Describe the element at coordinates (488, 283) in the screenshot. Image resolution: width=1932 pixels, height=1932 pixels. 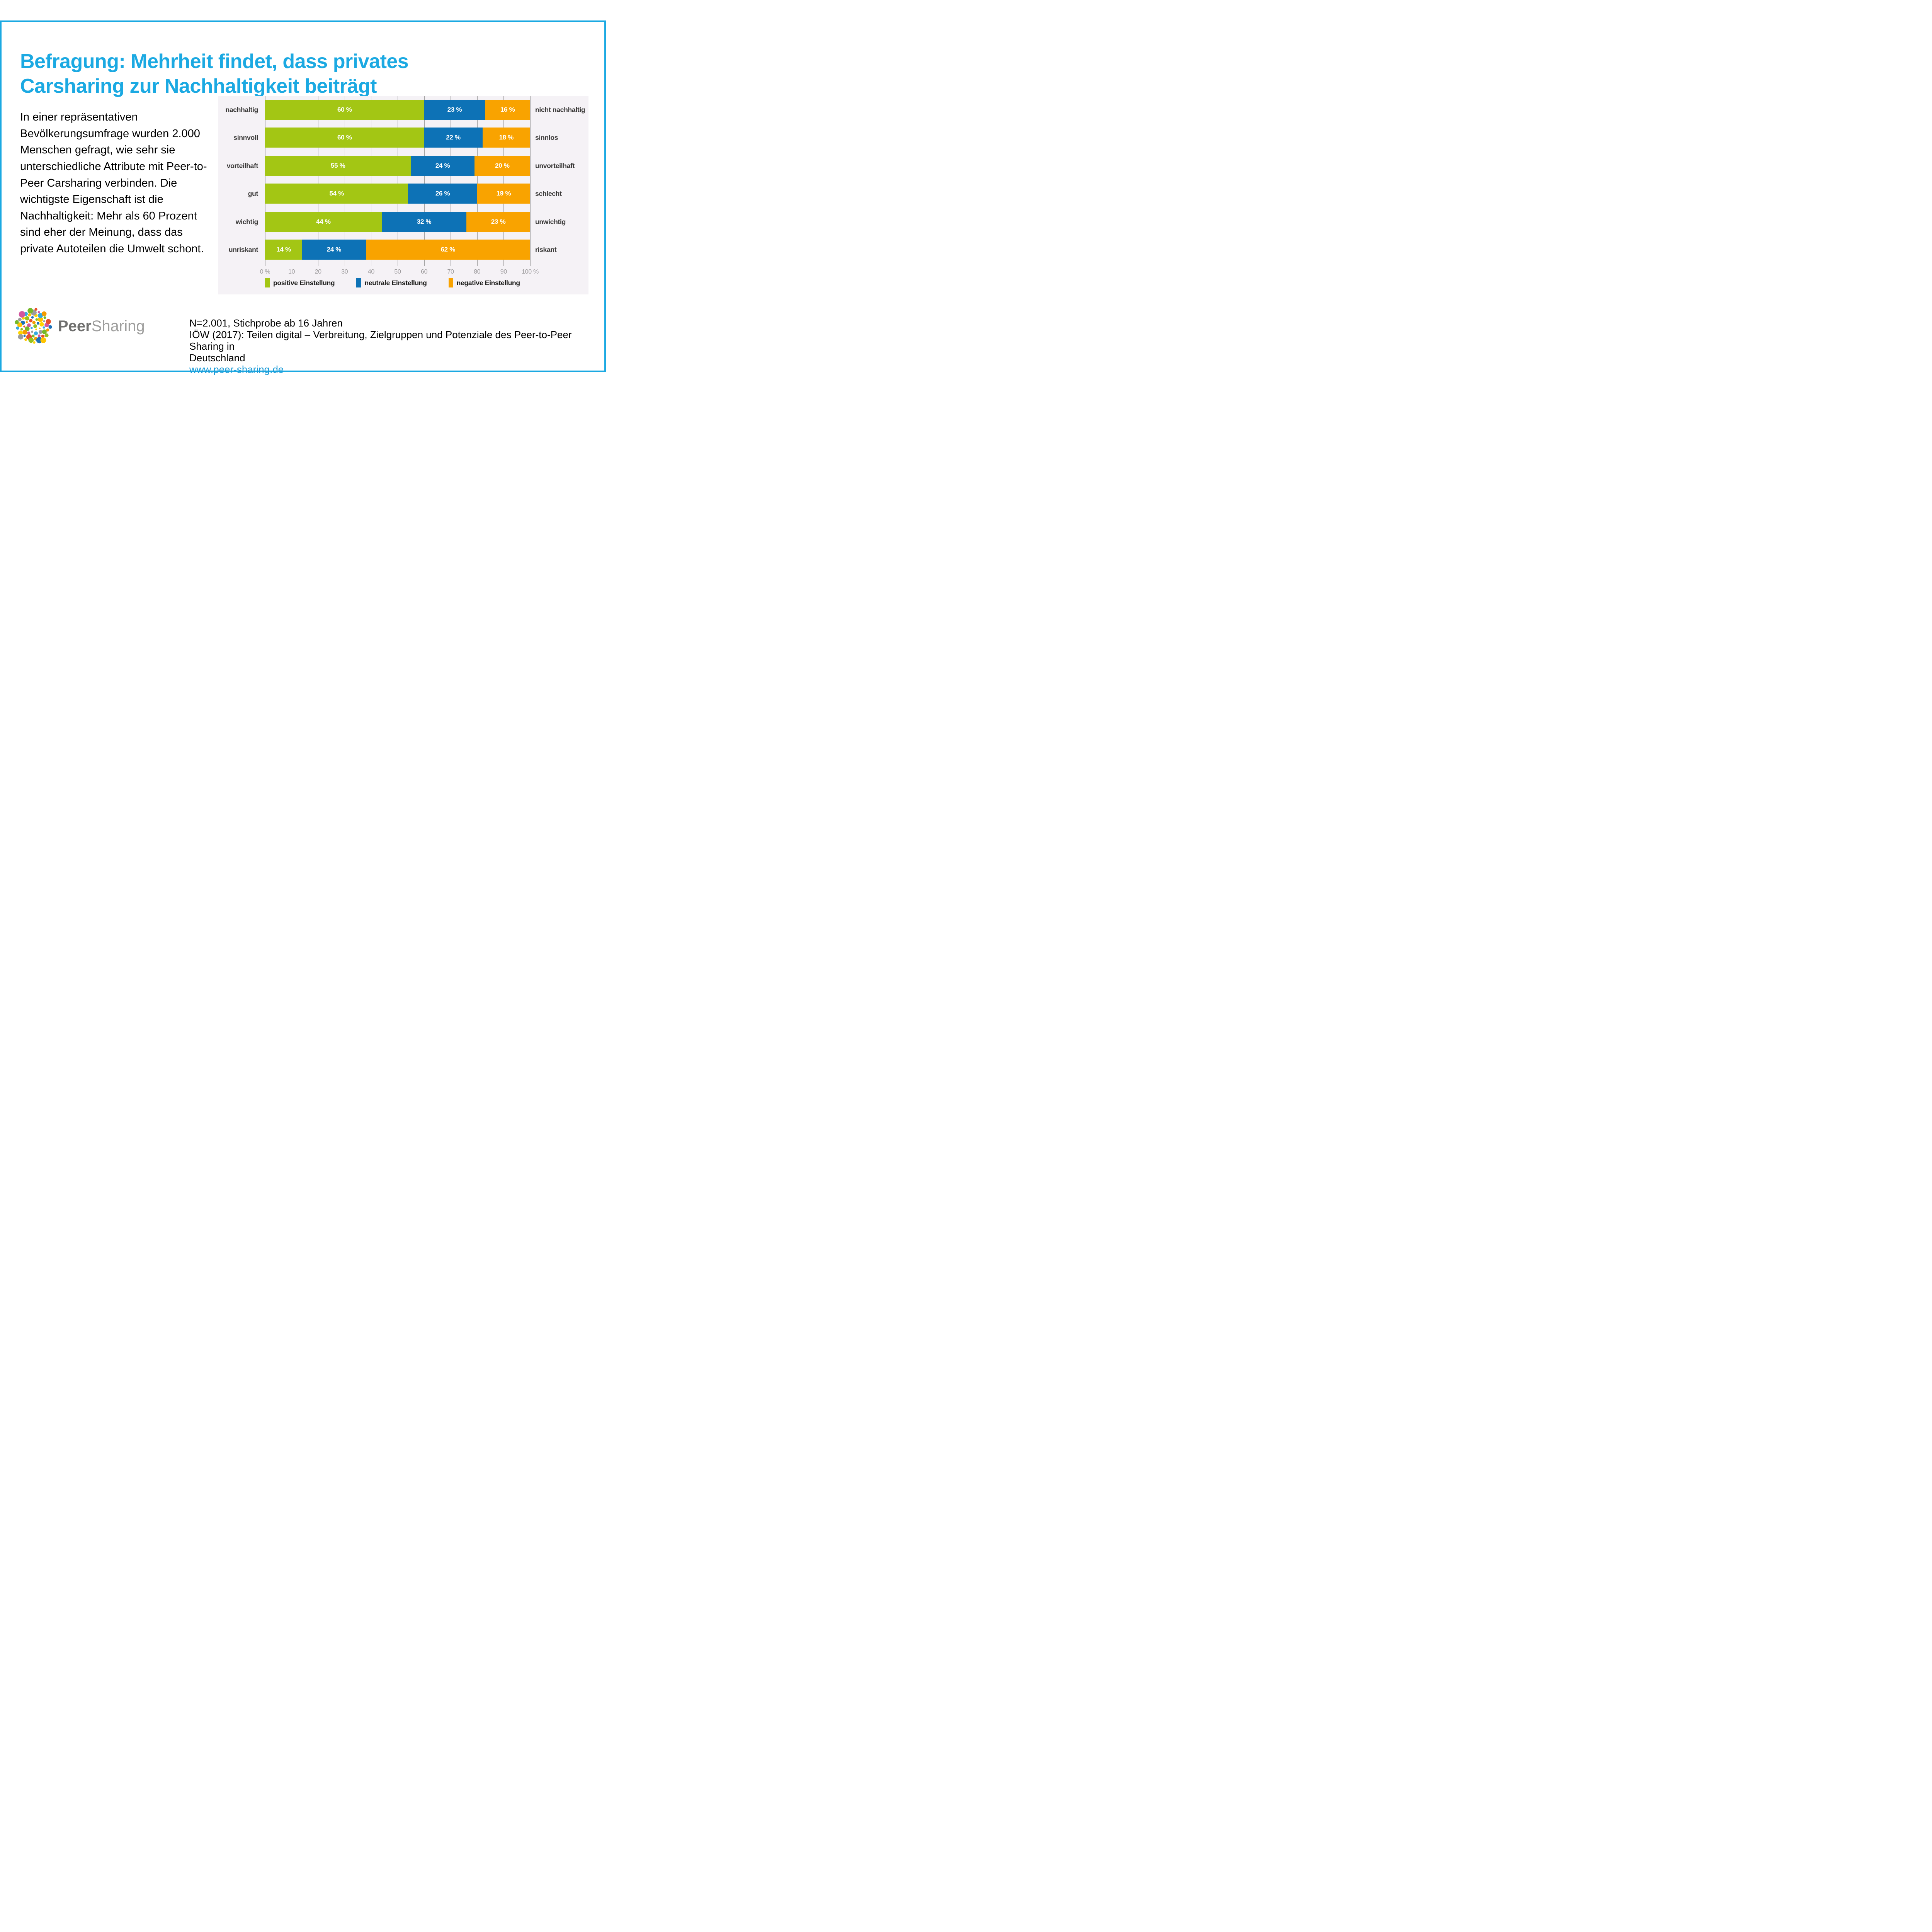
I see `legend-label: negative Einstellung` at that location.